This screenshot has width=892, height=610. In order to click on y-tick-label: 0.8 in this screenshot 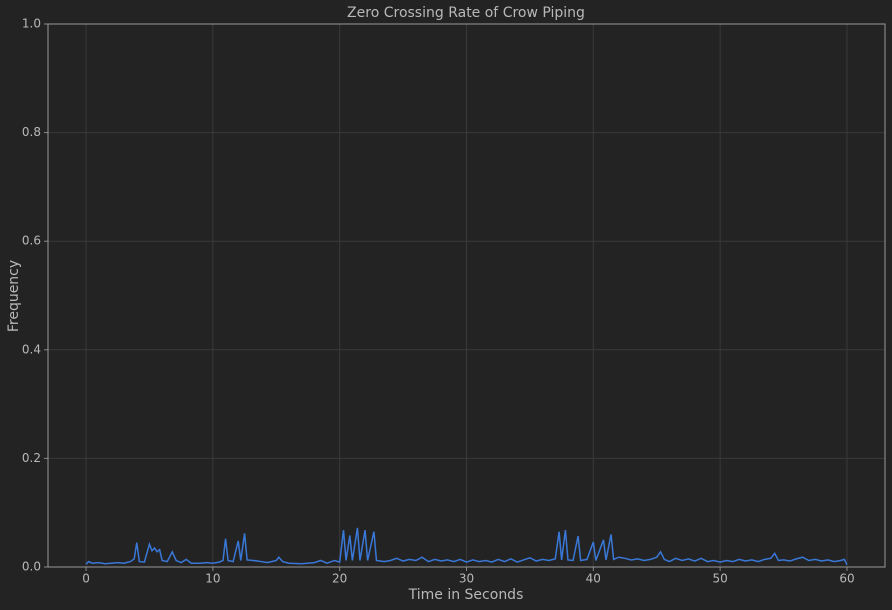, I will do `click(31, 132)`.